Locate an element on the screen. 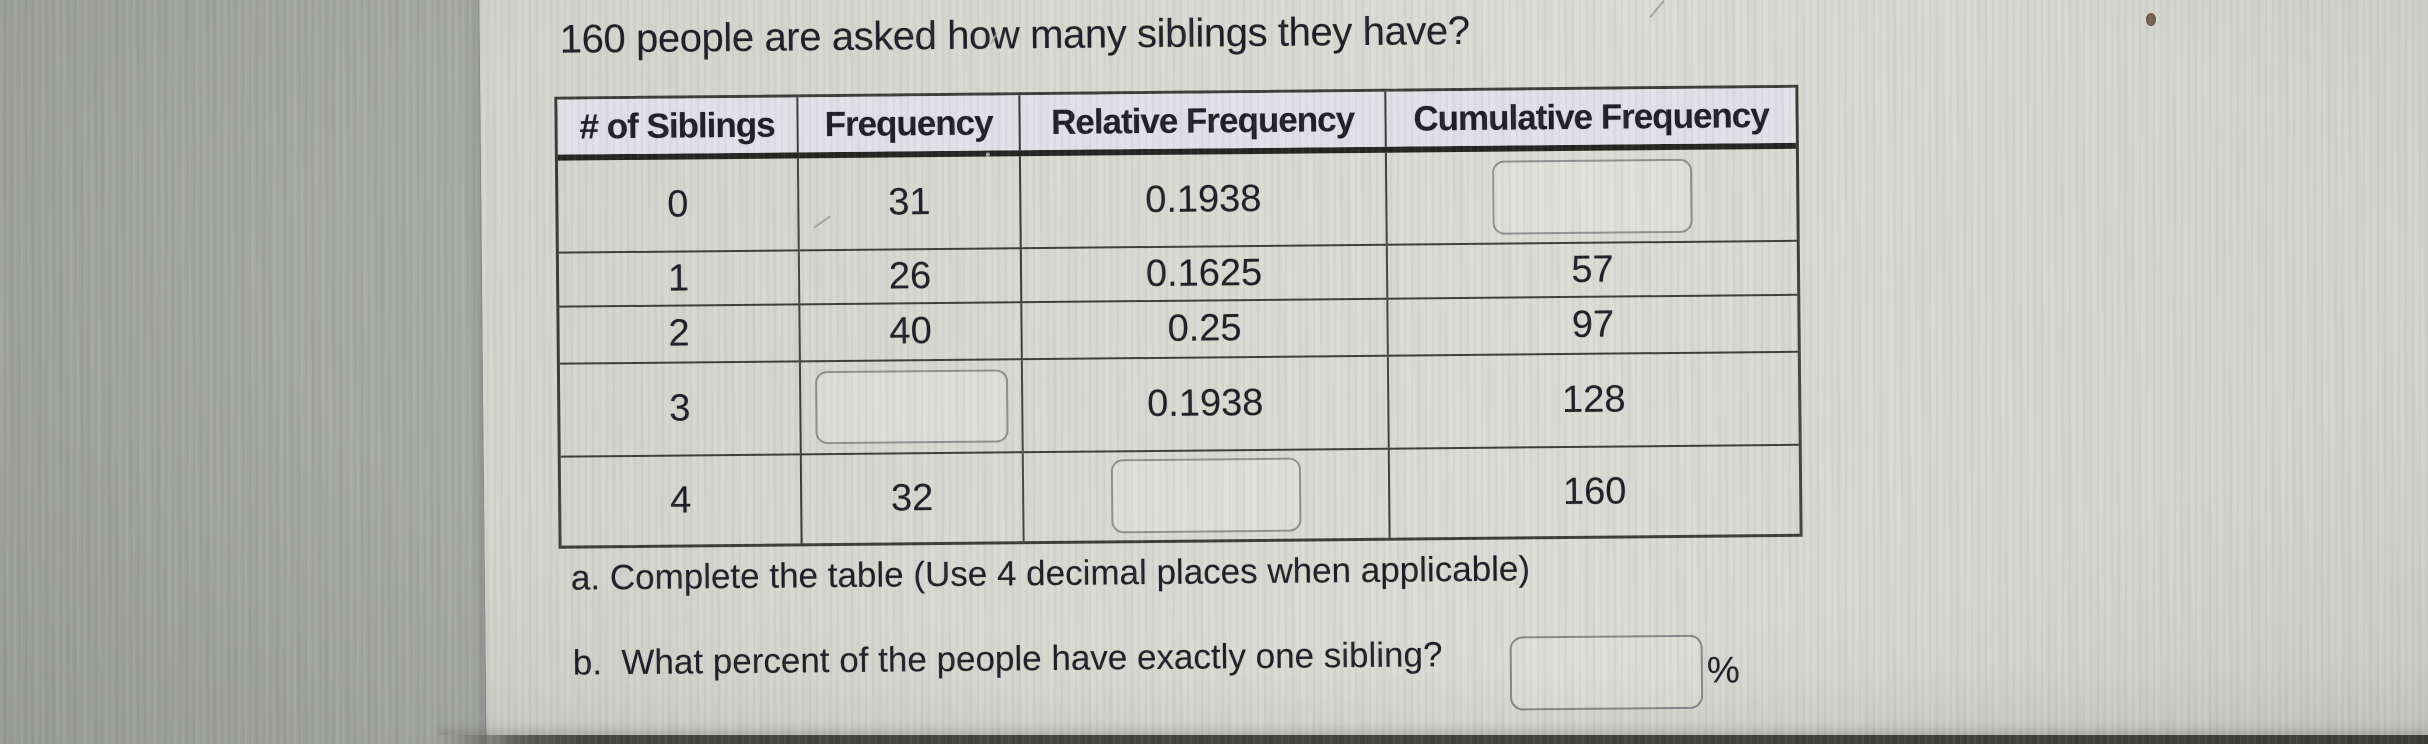  table-row: 0 31 0.1938 is located at coordinates (1177, 200).